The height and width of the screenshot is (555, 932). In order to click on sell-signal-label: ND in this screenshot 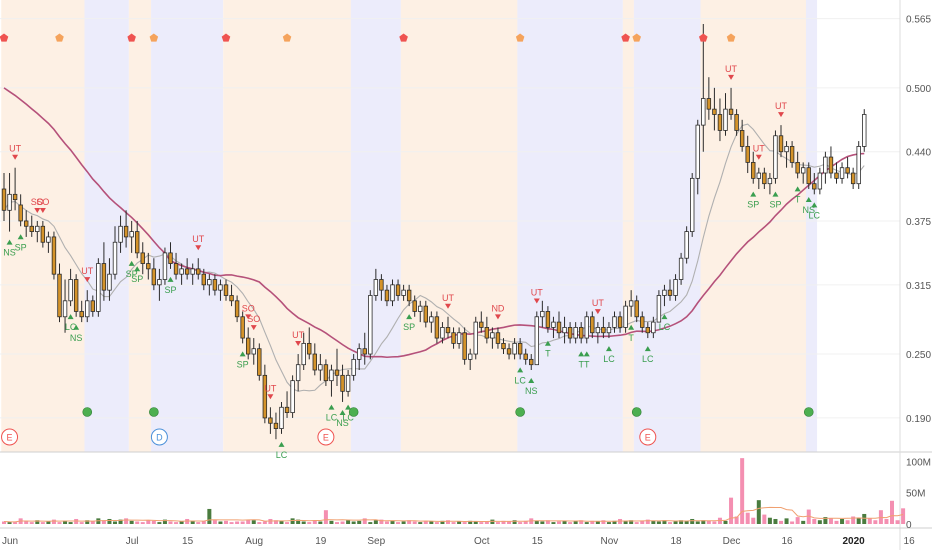, I will do `click(497, 308)`.